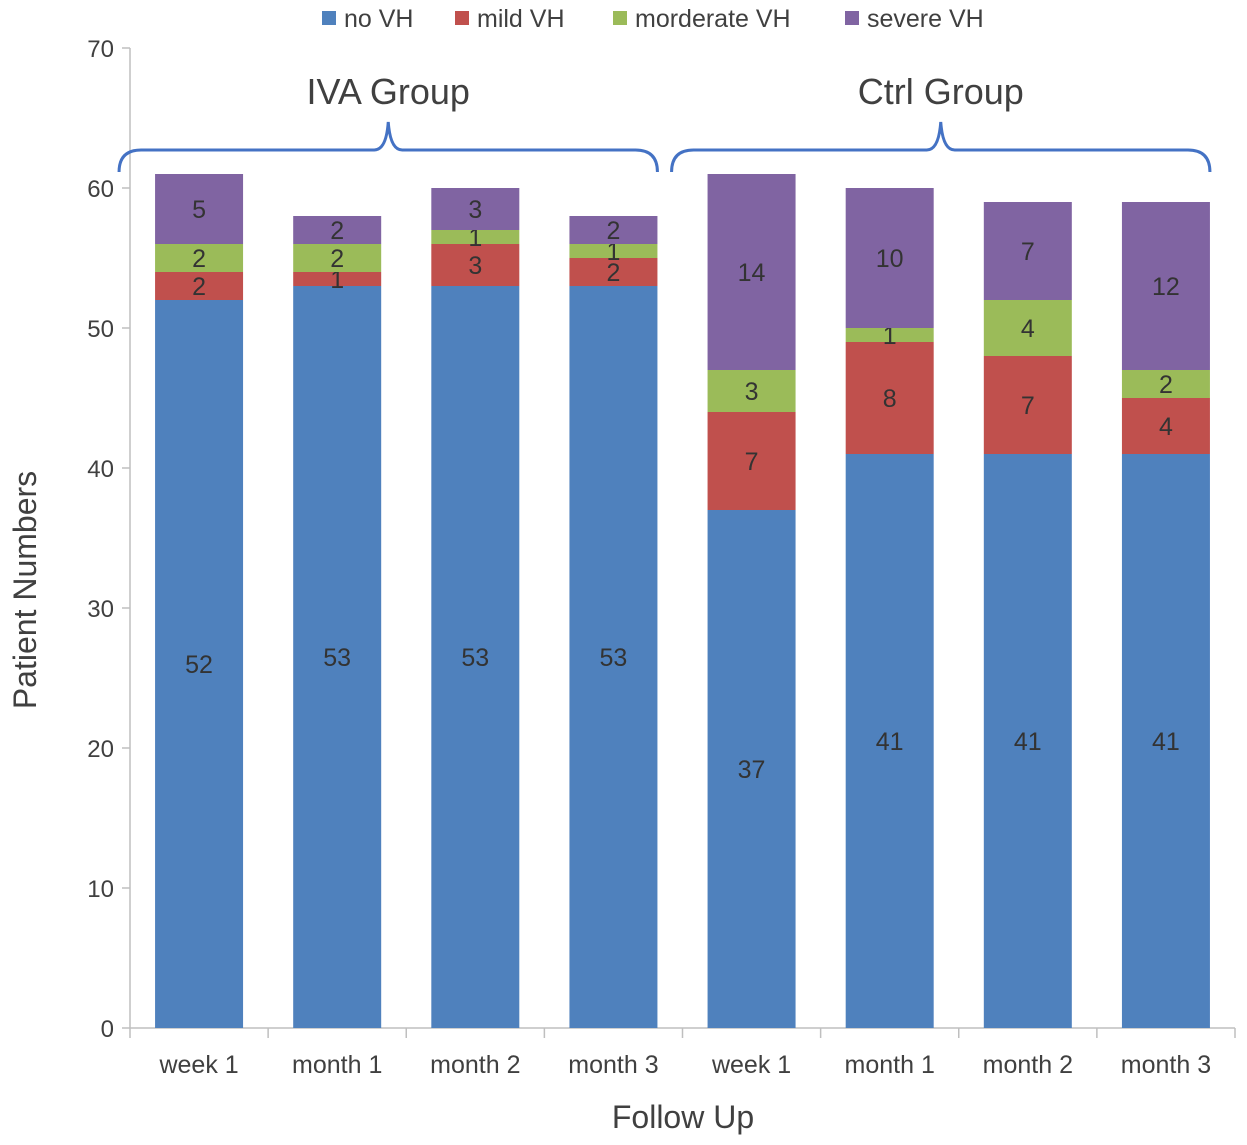 The height and width of the screenshot is (1145, 1247). I want to click on y-tick-label: 10, so click(100, 889).